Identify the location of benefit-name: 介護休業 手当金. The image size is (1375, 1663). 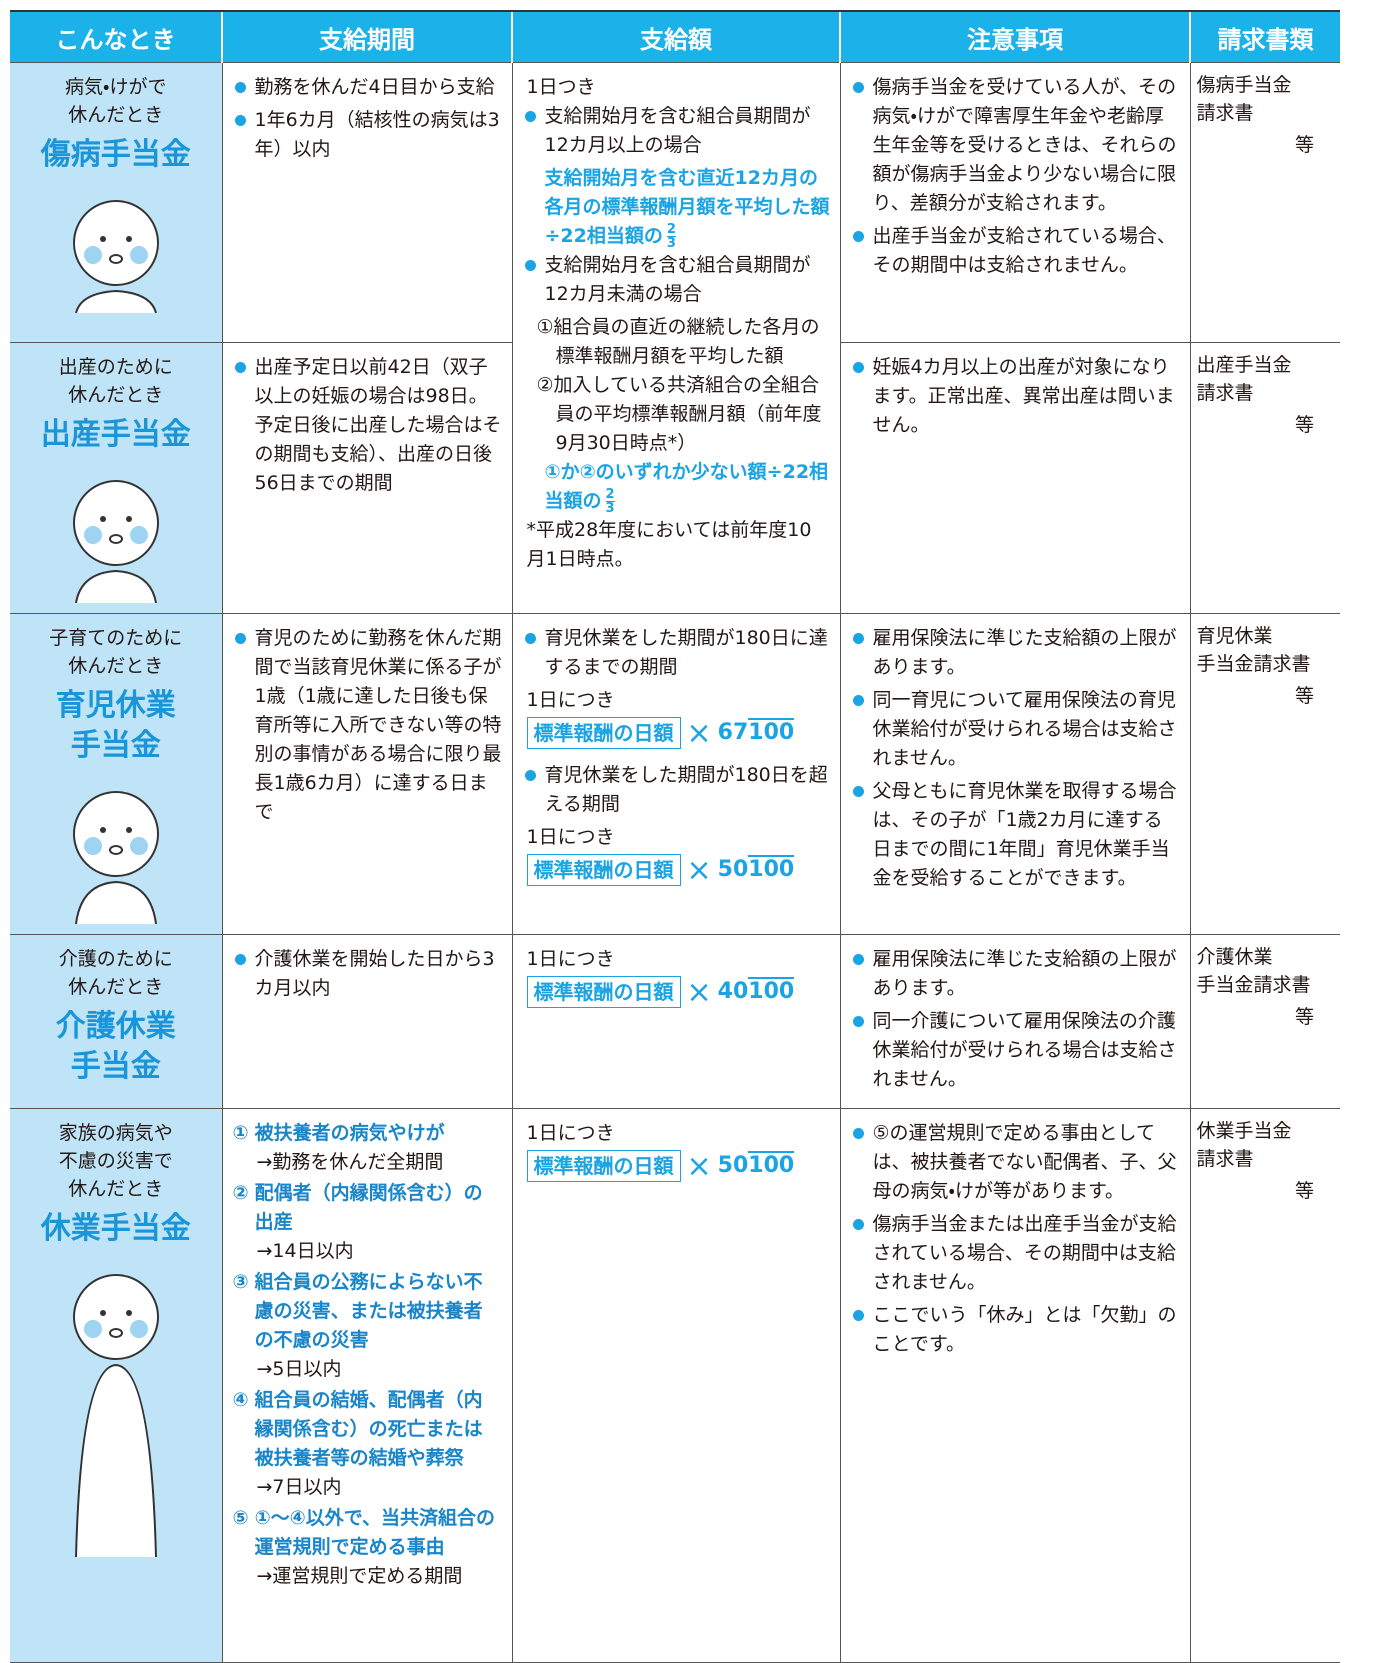
(116, 1047).